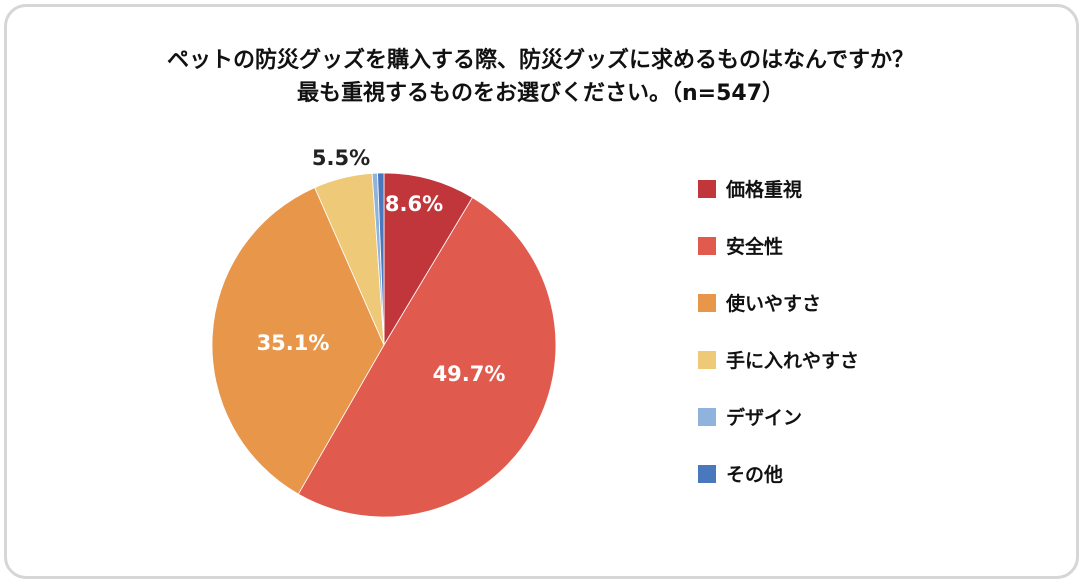 This screenshot has height=581, width=1081. What do you see at coordinates (540, 93) in the screenshot?
I see `chart-title-line-2: 最も重視するものをお選びください。（n=547）` at bounding box center [540, 93].